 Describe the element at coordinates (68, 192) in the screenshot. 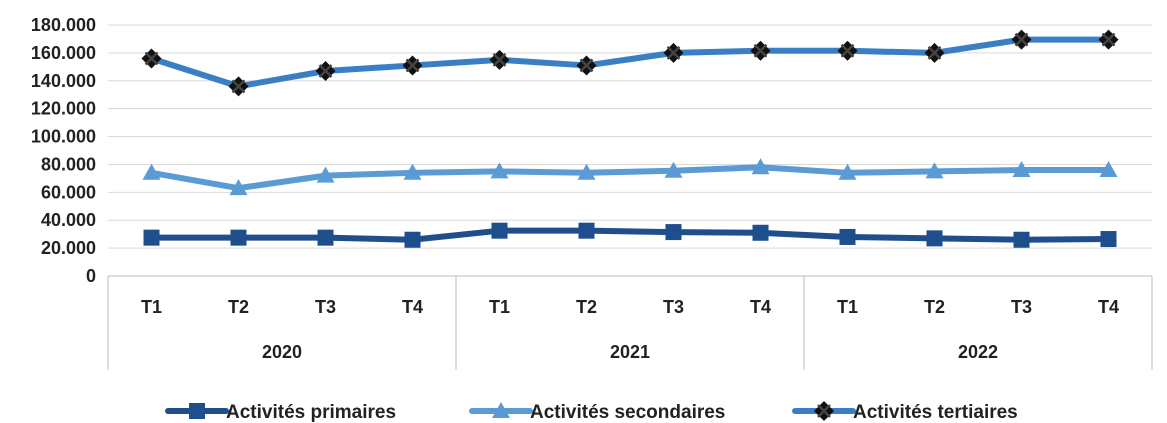

I see `y-tick-label: 60.000` at that location.